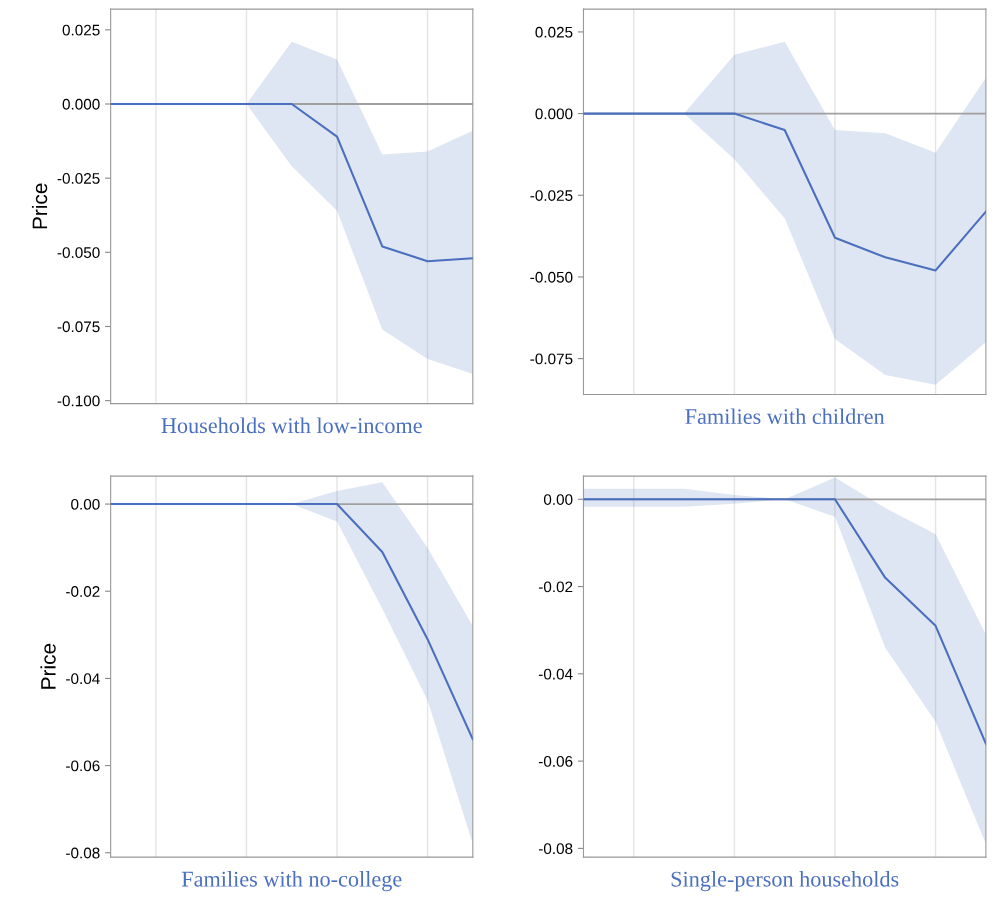 Image resolution: width=1006 pixels, height=907 pixels. I want to click on x-axis-title: Single-person households, so click(785, 881).